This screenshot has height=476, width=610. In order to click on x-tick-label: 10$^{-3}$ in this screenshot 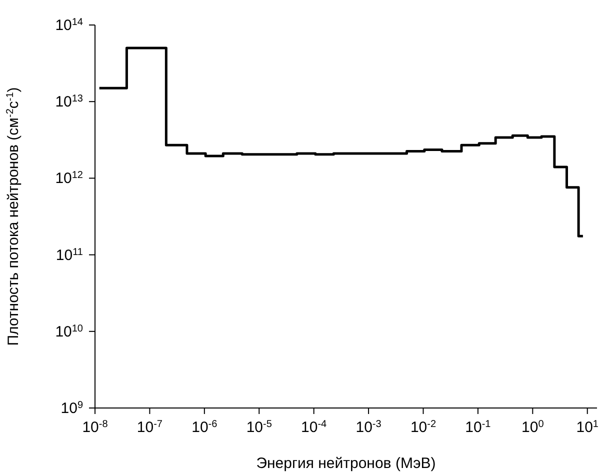, I will do `click(369, 427)`.